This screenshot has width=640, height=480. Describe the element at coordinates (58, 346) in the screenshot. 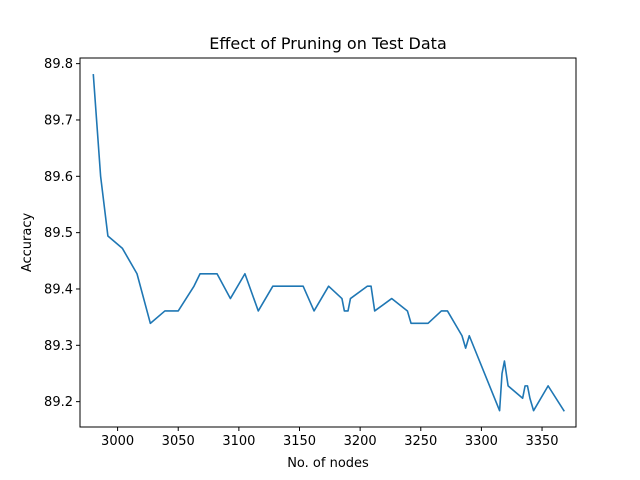

I see `y-tick-label: 89.3` at that location.